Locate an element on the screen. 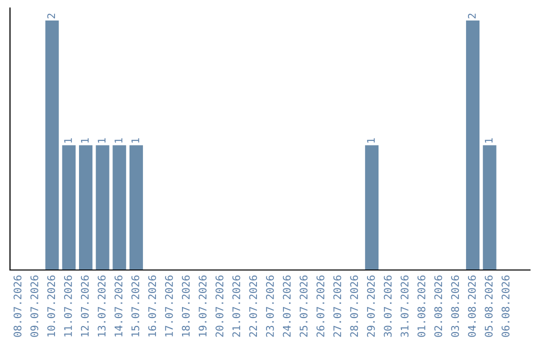 This screenshot has width=540, height=340. x-tick-label: 22.07.2026 is located at coordinates (253, 306).